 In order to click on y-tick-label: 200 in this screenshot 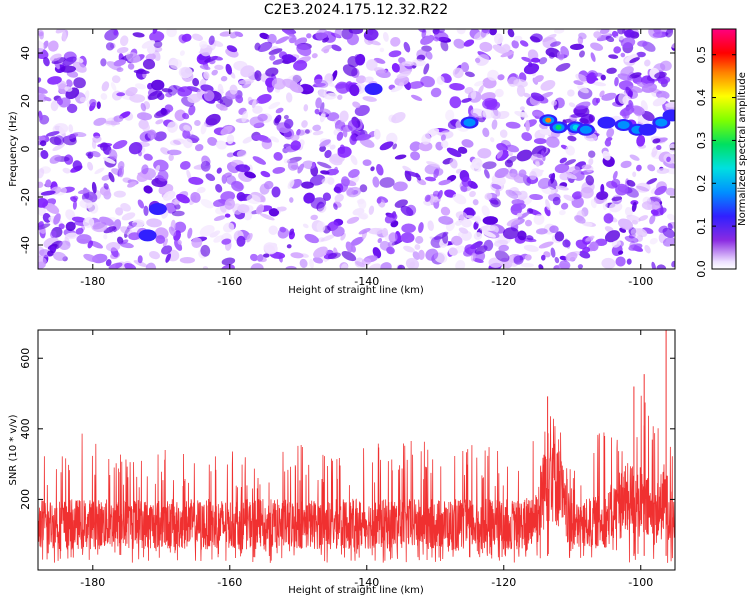, I will do `click(25, 499)`.